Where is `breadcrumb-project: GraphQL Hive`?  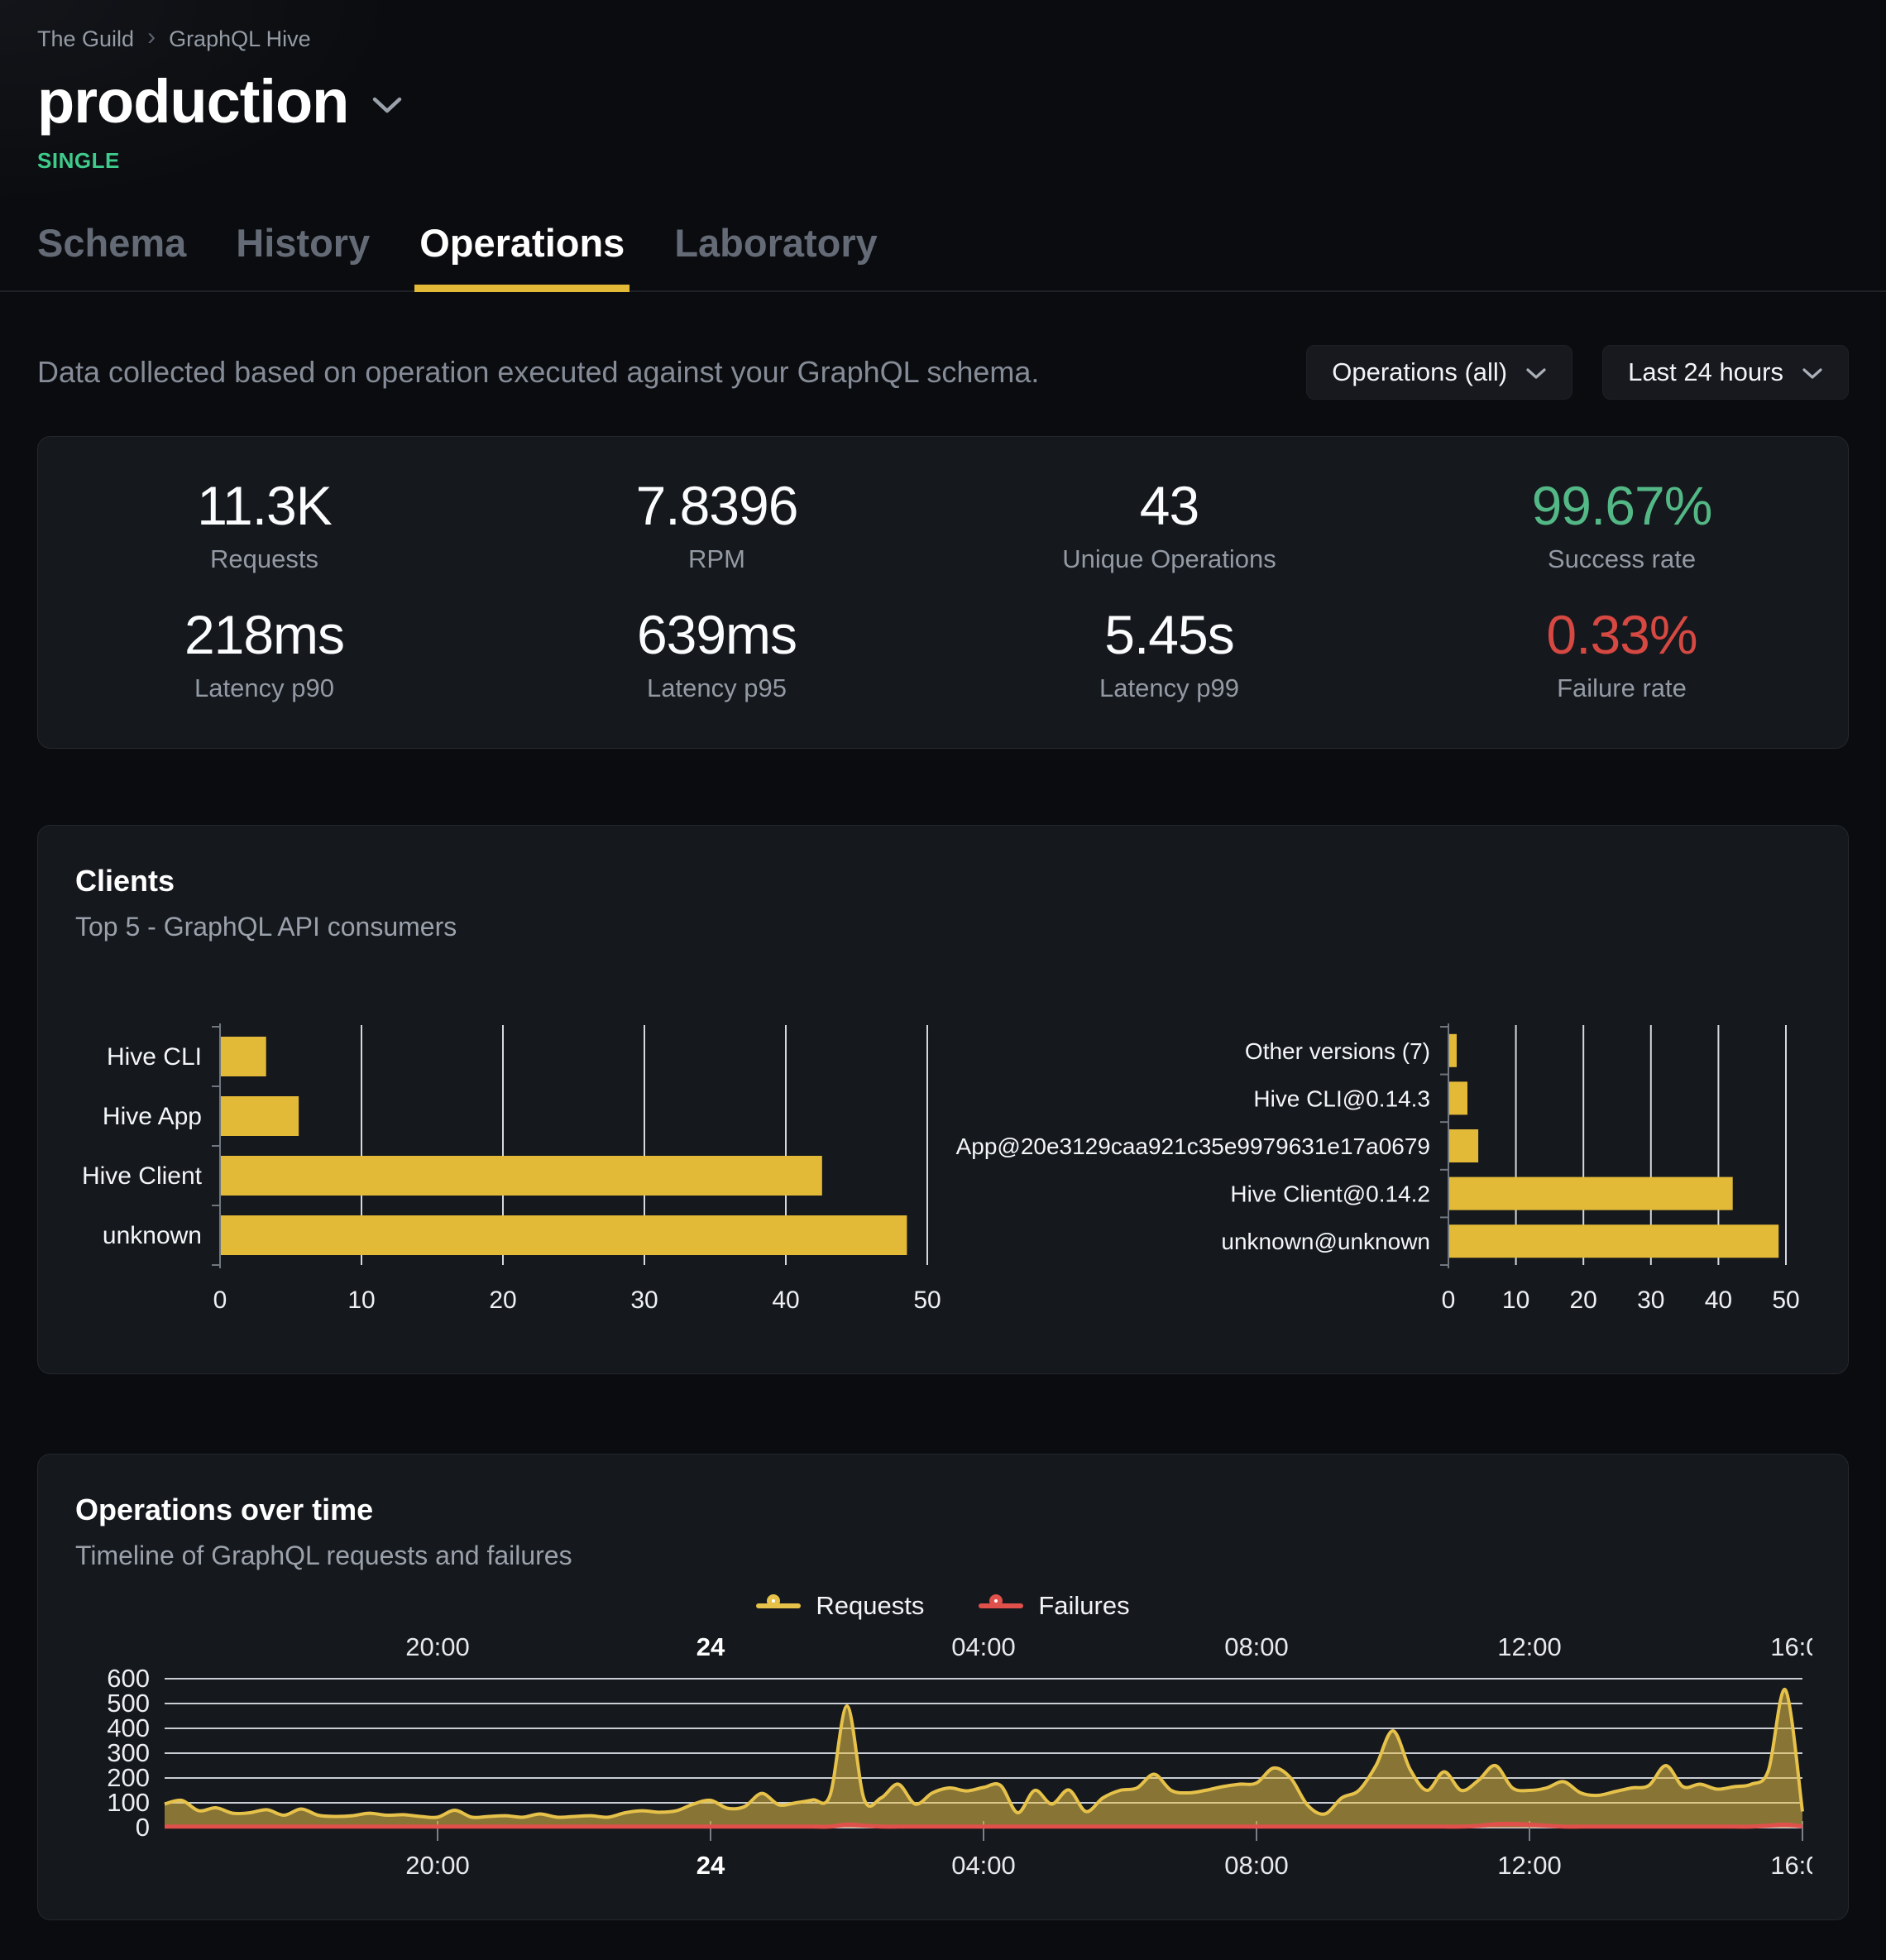 breadcrumb-project: GraphQL Hive is located at coordinates (240, 38).